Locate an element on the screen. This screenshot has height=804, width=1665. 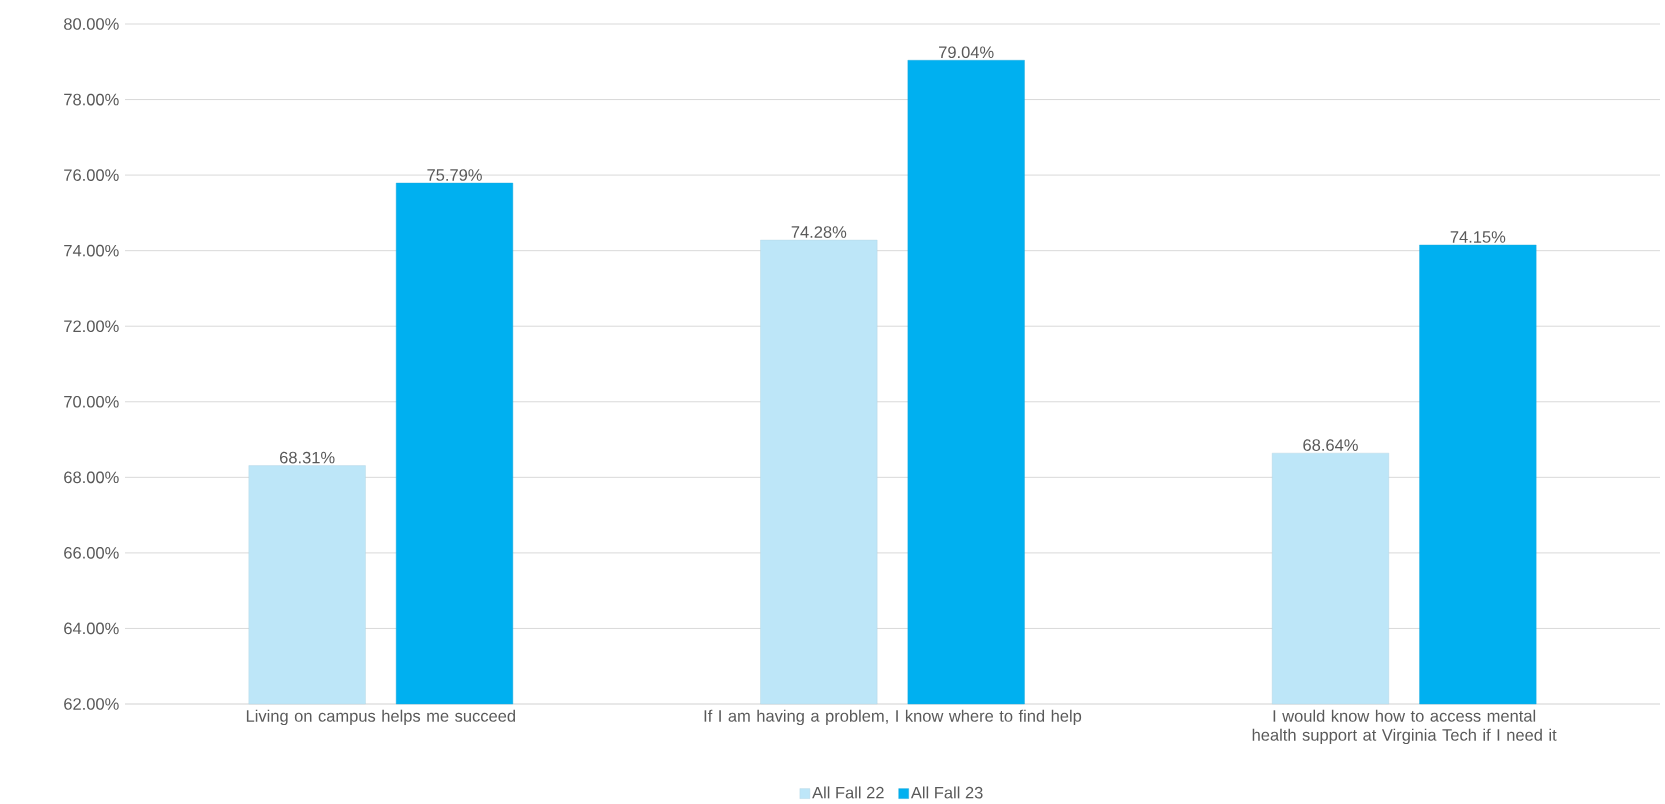
x-tick-label: Living on campus helps me succeed is located at coordinates (380, 717).